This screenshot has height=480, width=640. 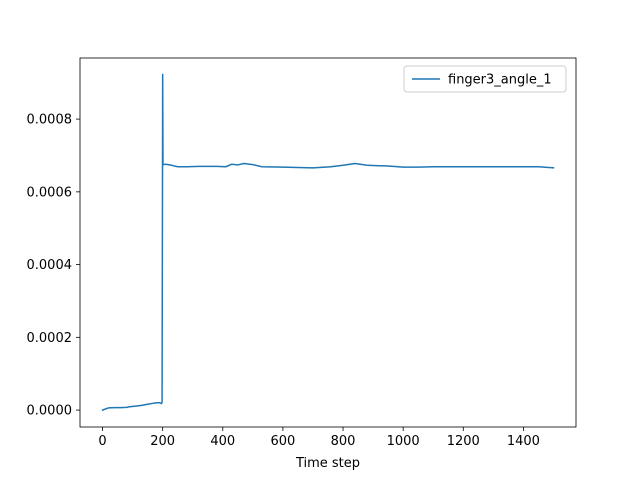 What do you see at coordinates (222, 441) in the screenshot?
I see `x-tick-label: 400` at bounding box center [222, 441].